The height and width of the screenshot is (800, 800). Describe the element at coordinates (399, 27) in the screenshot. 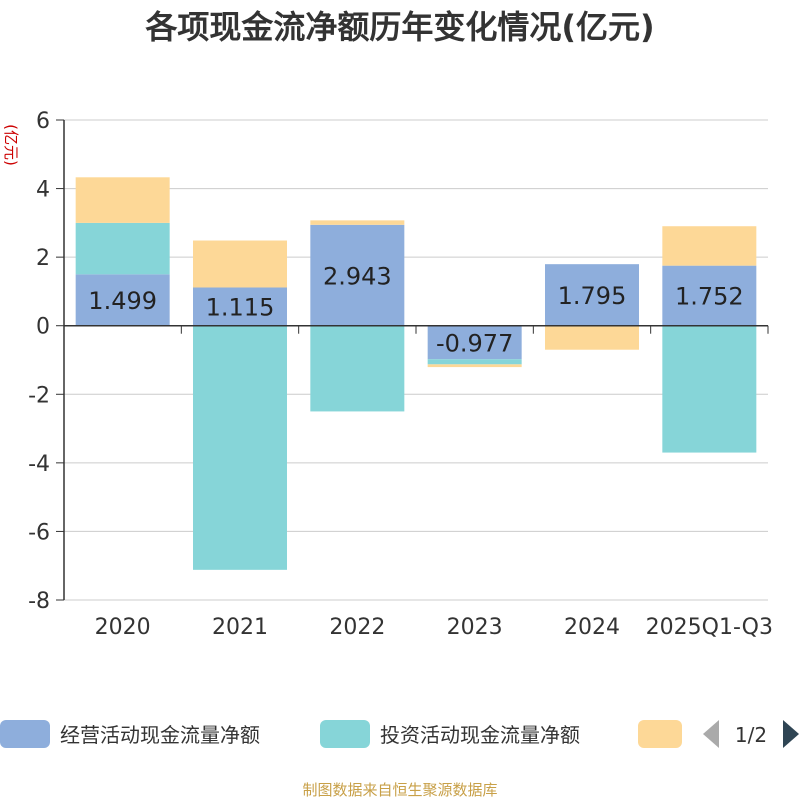

I see `chart-title: 各项现金流净额历年变化情况(亿元)` at that location.